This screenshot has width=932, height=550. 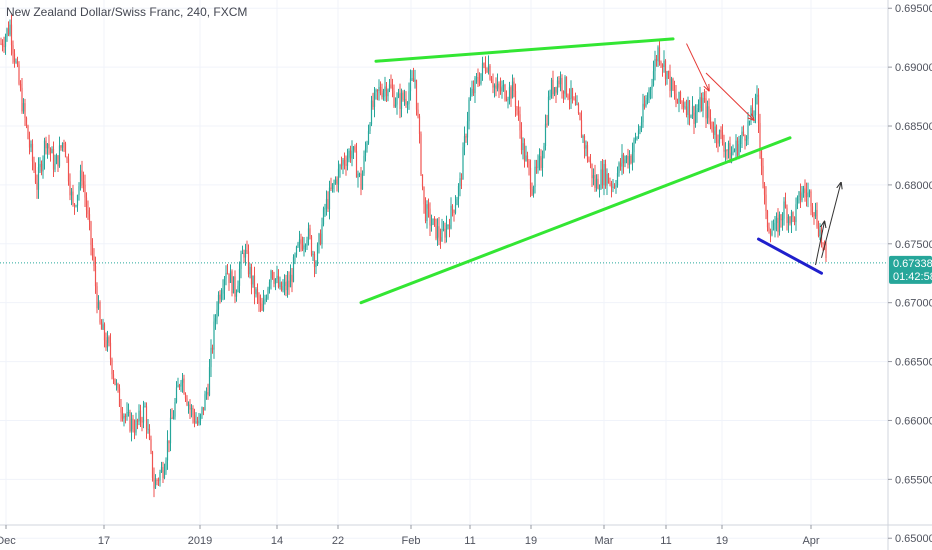 What do you see at coordinates (913, 245) in the screenshot?
I see `y-tick-label: 0.67500` at bounding box center [913, 245].